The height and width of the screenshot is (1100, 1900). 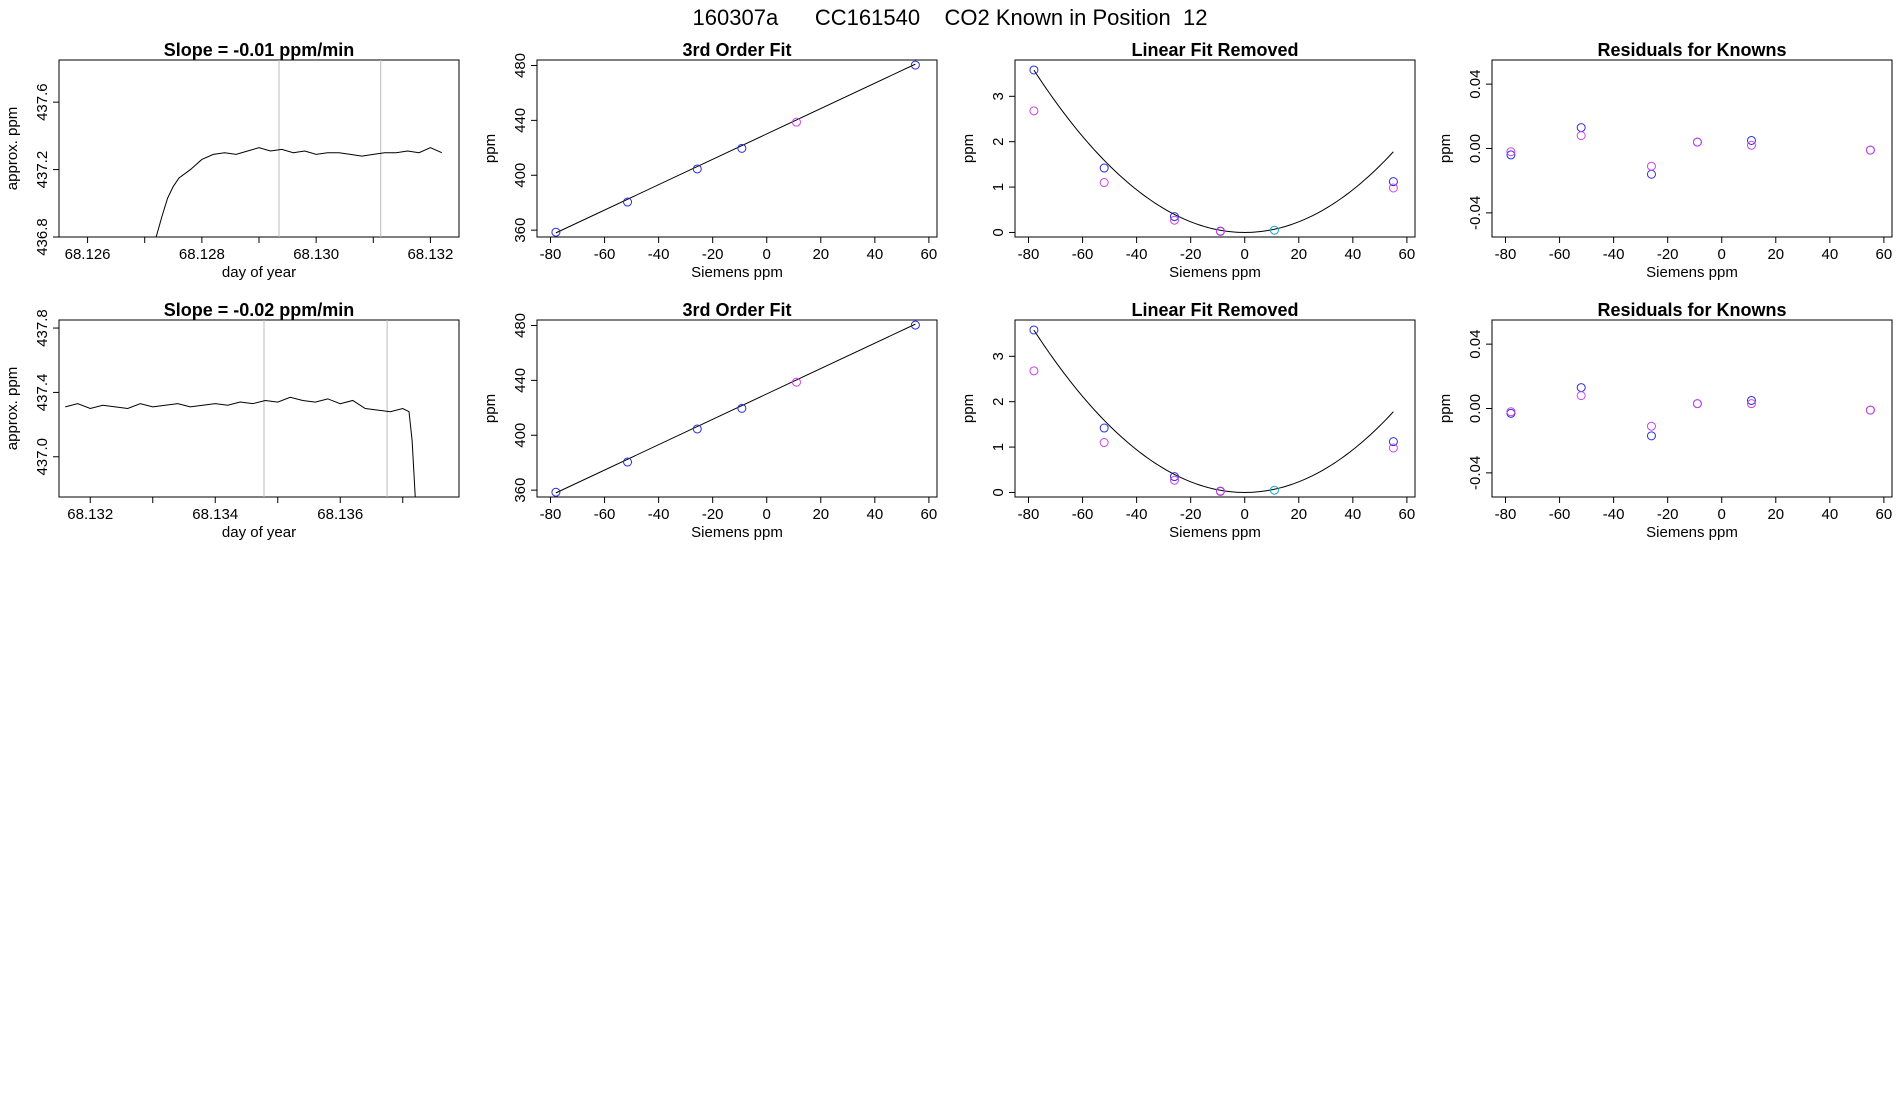 What do you see at coordinates (42, 237) in the screenshot?
I see `y-tick-label: 436.8` at bounding box center [42, 237].